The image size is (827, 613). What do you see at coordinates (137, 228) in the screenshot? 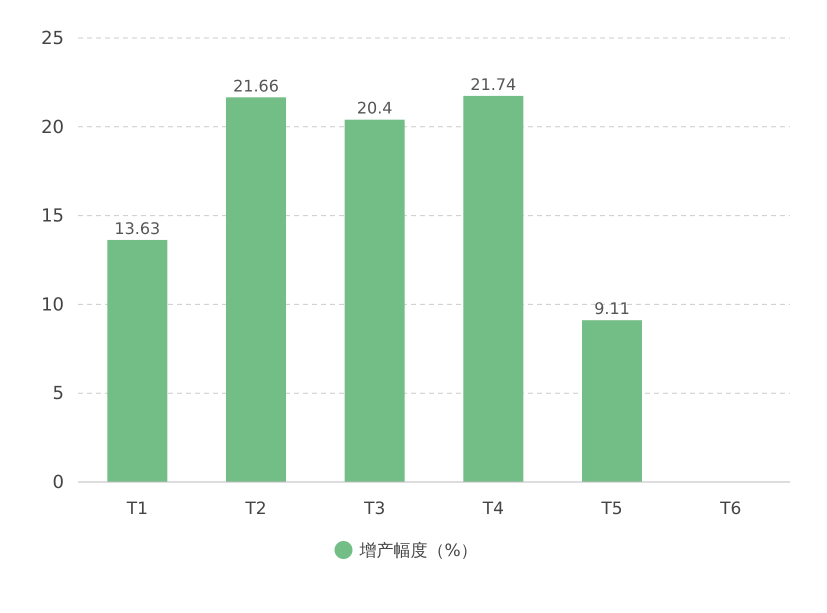
I see `data-label: 13.63` at bounding box center [137, 228].